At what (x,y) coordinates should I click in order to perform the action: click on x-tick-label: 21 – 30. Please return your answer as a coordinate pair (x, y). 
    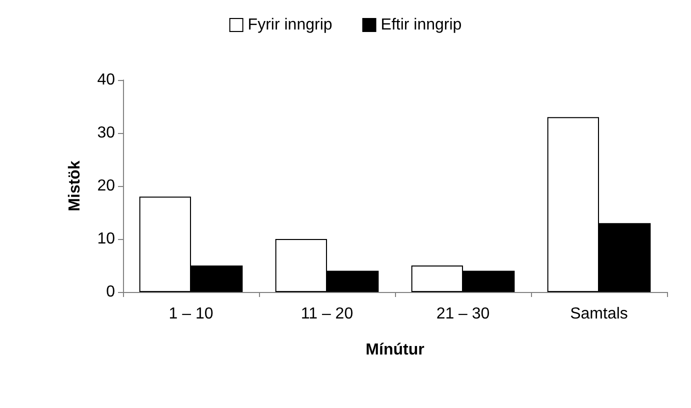
    Looking at the image, I should click on (463, 314).